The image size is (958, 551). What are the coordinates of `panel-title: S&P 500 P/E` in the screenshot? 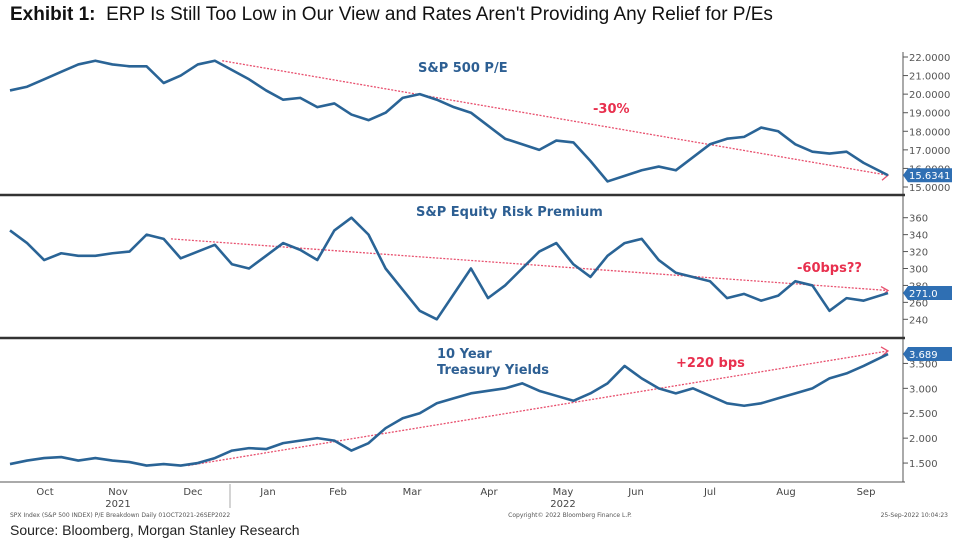 It's located at (463, 68).